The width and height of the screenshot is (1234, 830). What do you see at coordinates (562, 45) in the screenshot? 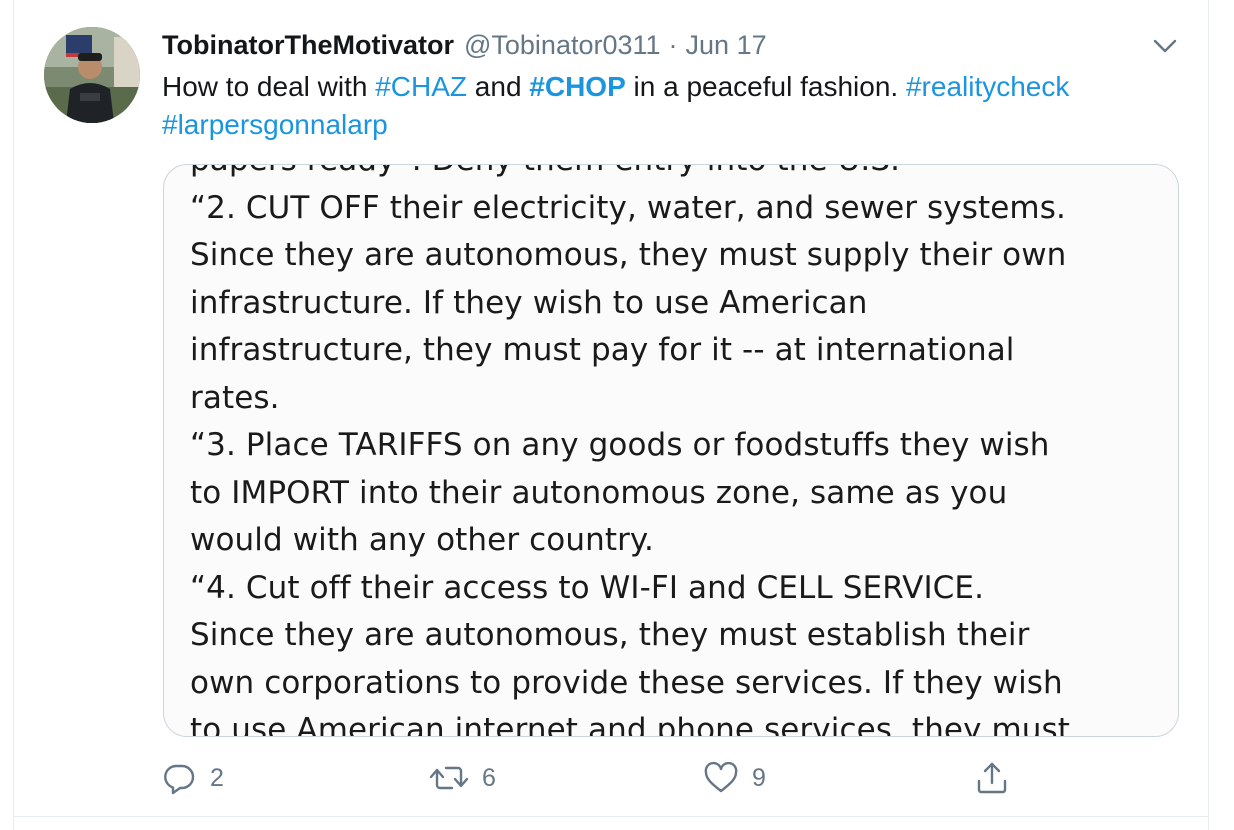
I see `user-handle: @Tobinator0311` at bounding box center [562, 45].